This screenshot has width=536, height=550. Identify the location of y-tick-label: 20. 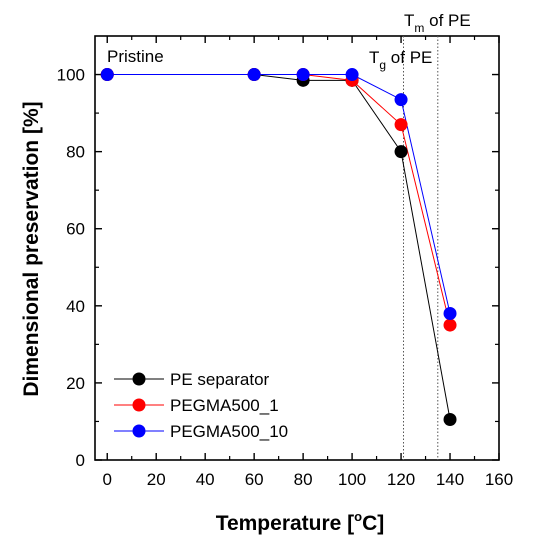
(75, 383).